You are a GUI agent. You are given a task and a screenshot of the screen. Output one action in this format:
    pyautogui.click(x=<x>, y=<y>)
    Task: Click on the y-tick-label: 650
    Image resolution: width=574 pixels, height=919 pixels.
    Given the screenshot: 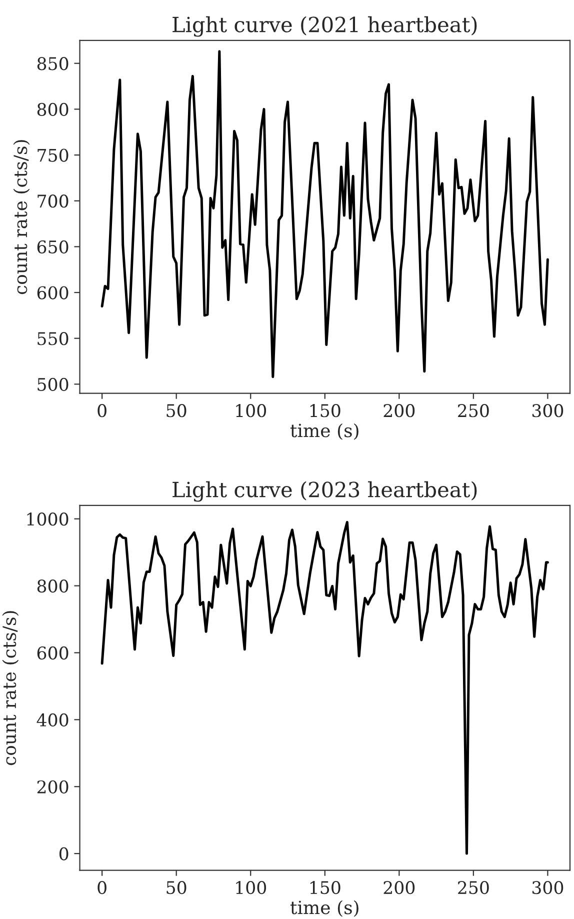 What is the action you would take?
    pyautogui.click(x=52, y=247)
    